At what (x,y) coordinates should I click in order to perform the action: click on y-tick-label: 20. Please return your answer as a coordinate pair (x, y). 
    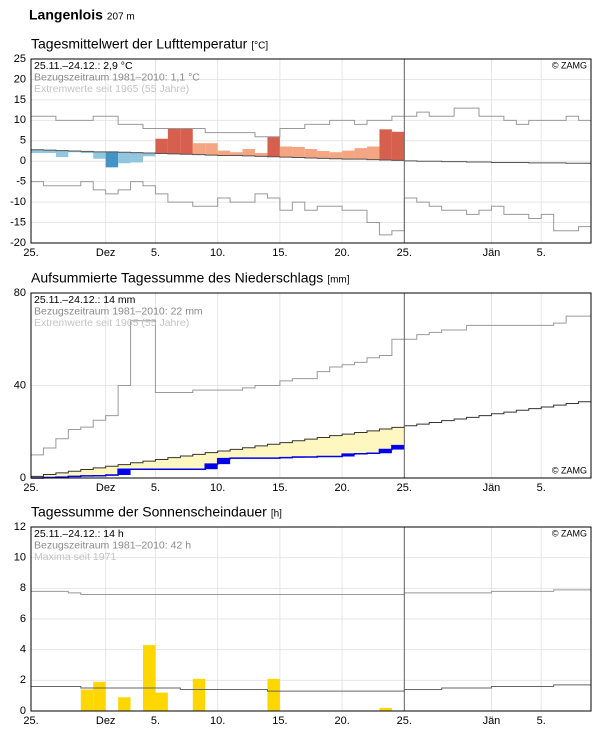
    Looking at the image, I should click on (20, 79).